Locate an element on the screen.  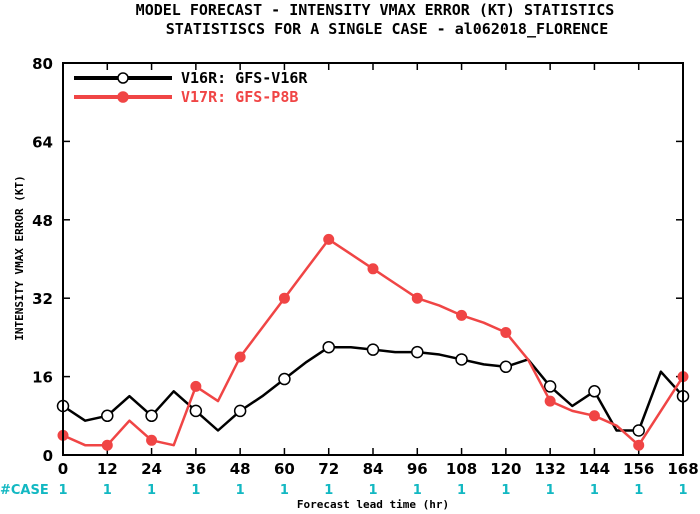
case-count-row: #CASE 1 1 1 1 1 1 1 1 1 1 1 1 1 1 1 is located at coordinates (344, 490).